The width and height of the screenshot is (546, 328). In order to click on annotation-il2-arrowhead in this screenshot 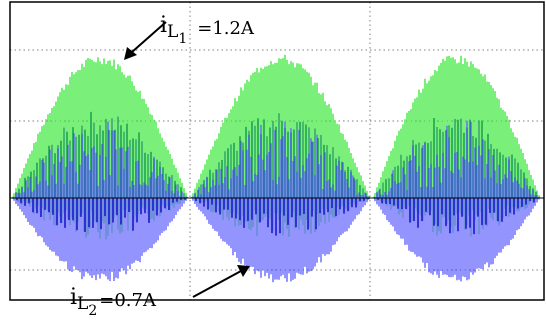, I will do `click(243, 271)`.